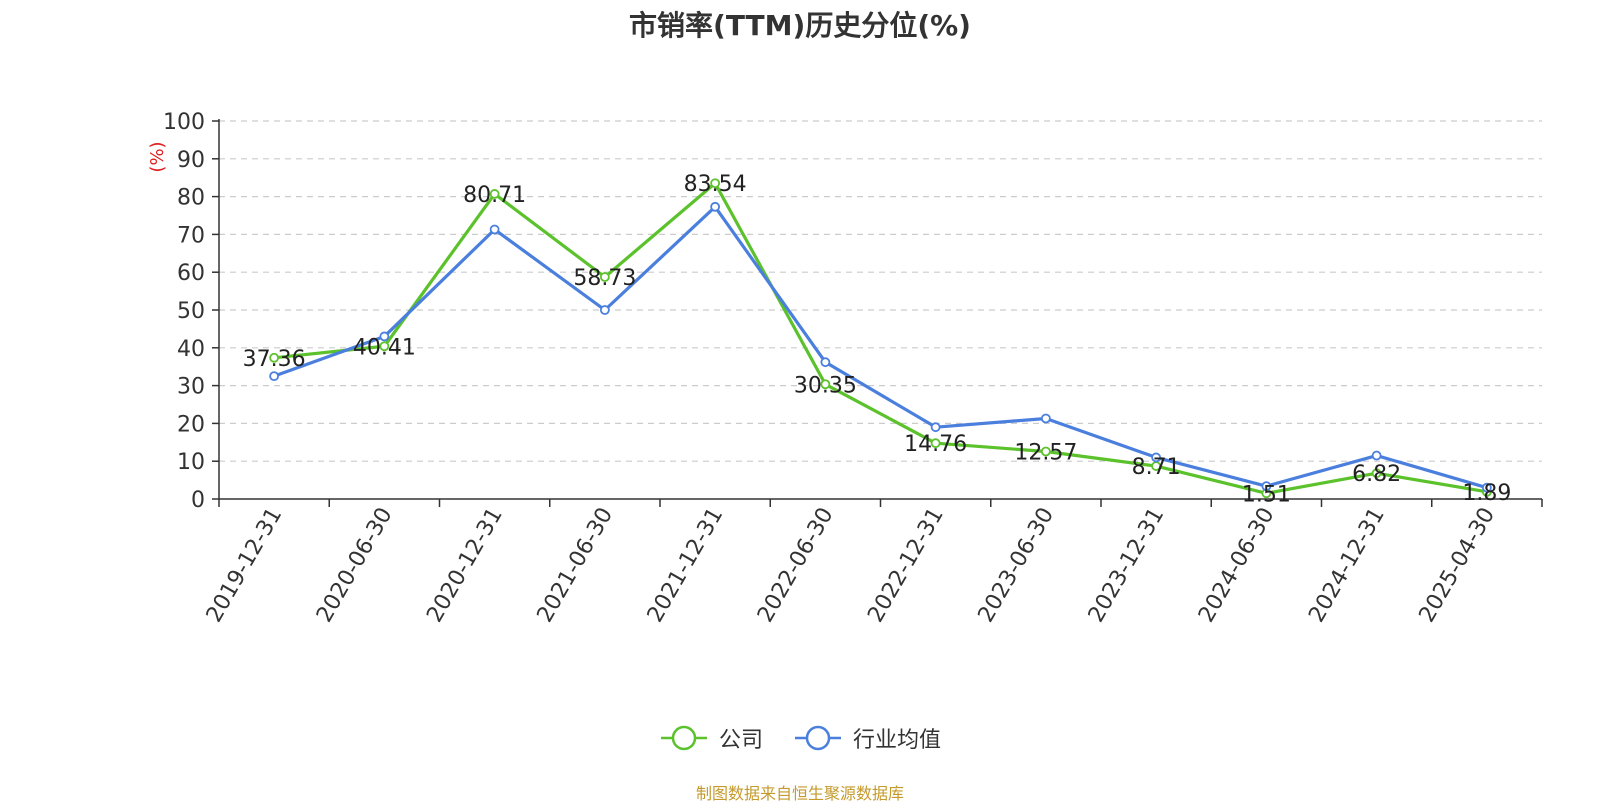 This screenshot has height=804, width=1600. I want to click on data-label: 37.36, so click(274, 359).